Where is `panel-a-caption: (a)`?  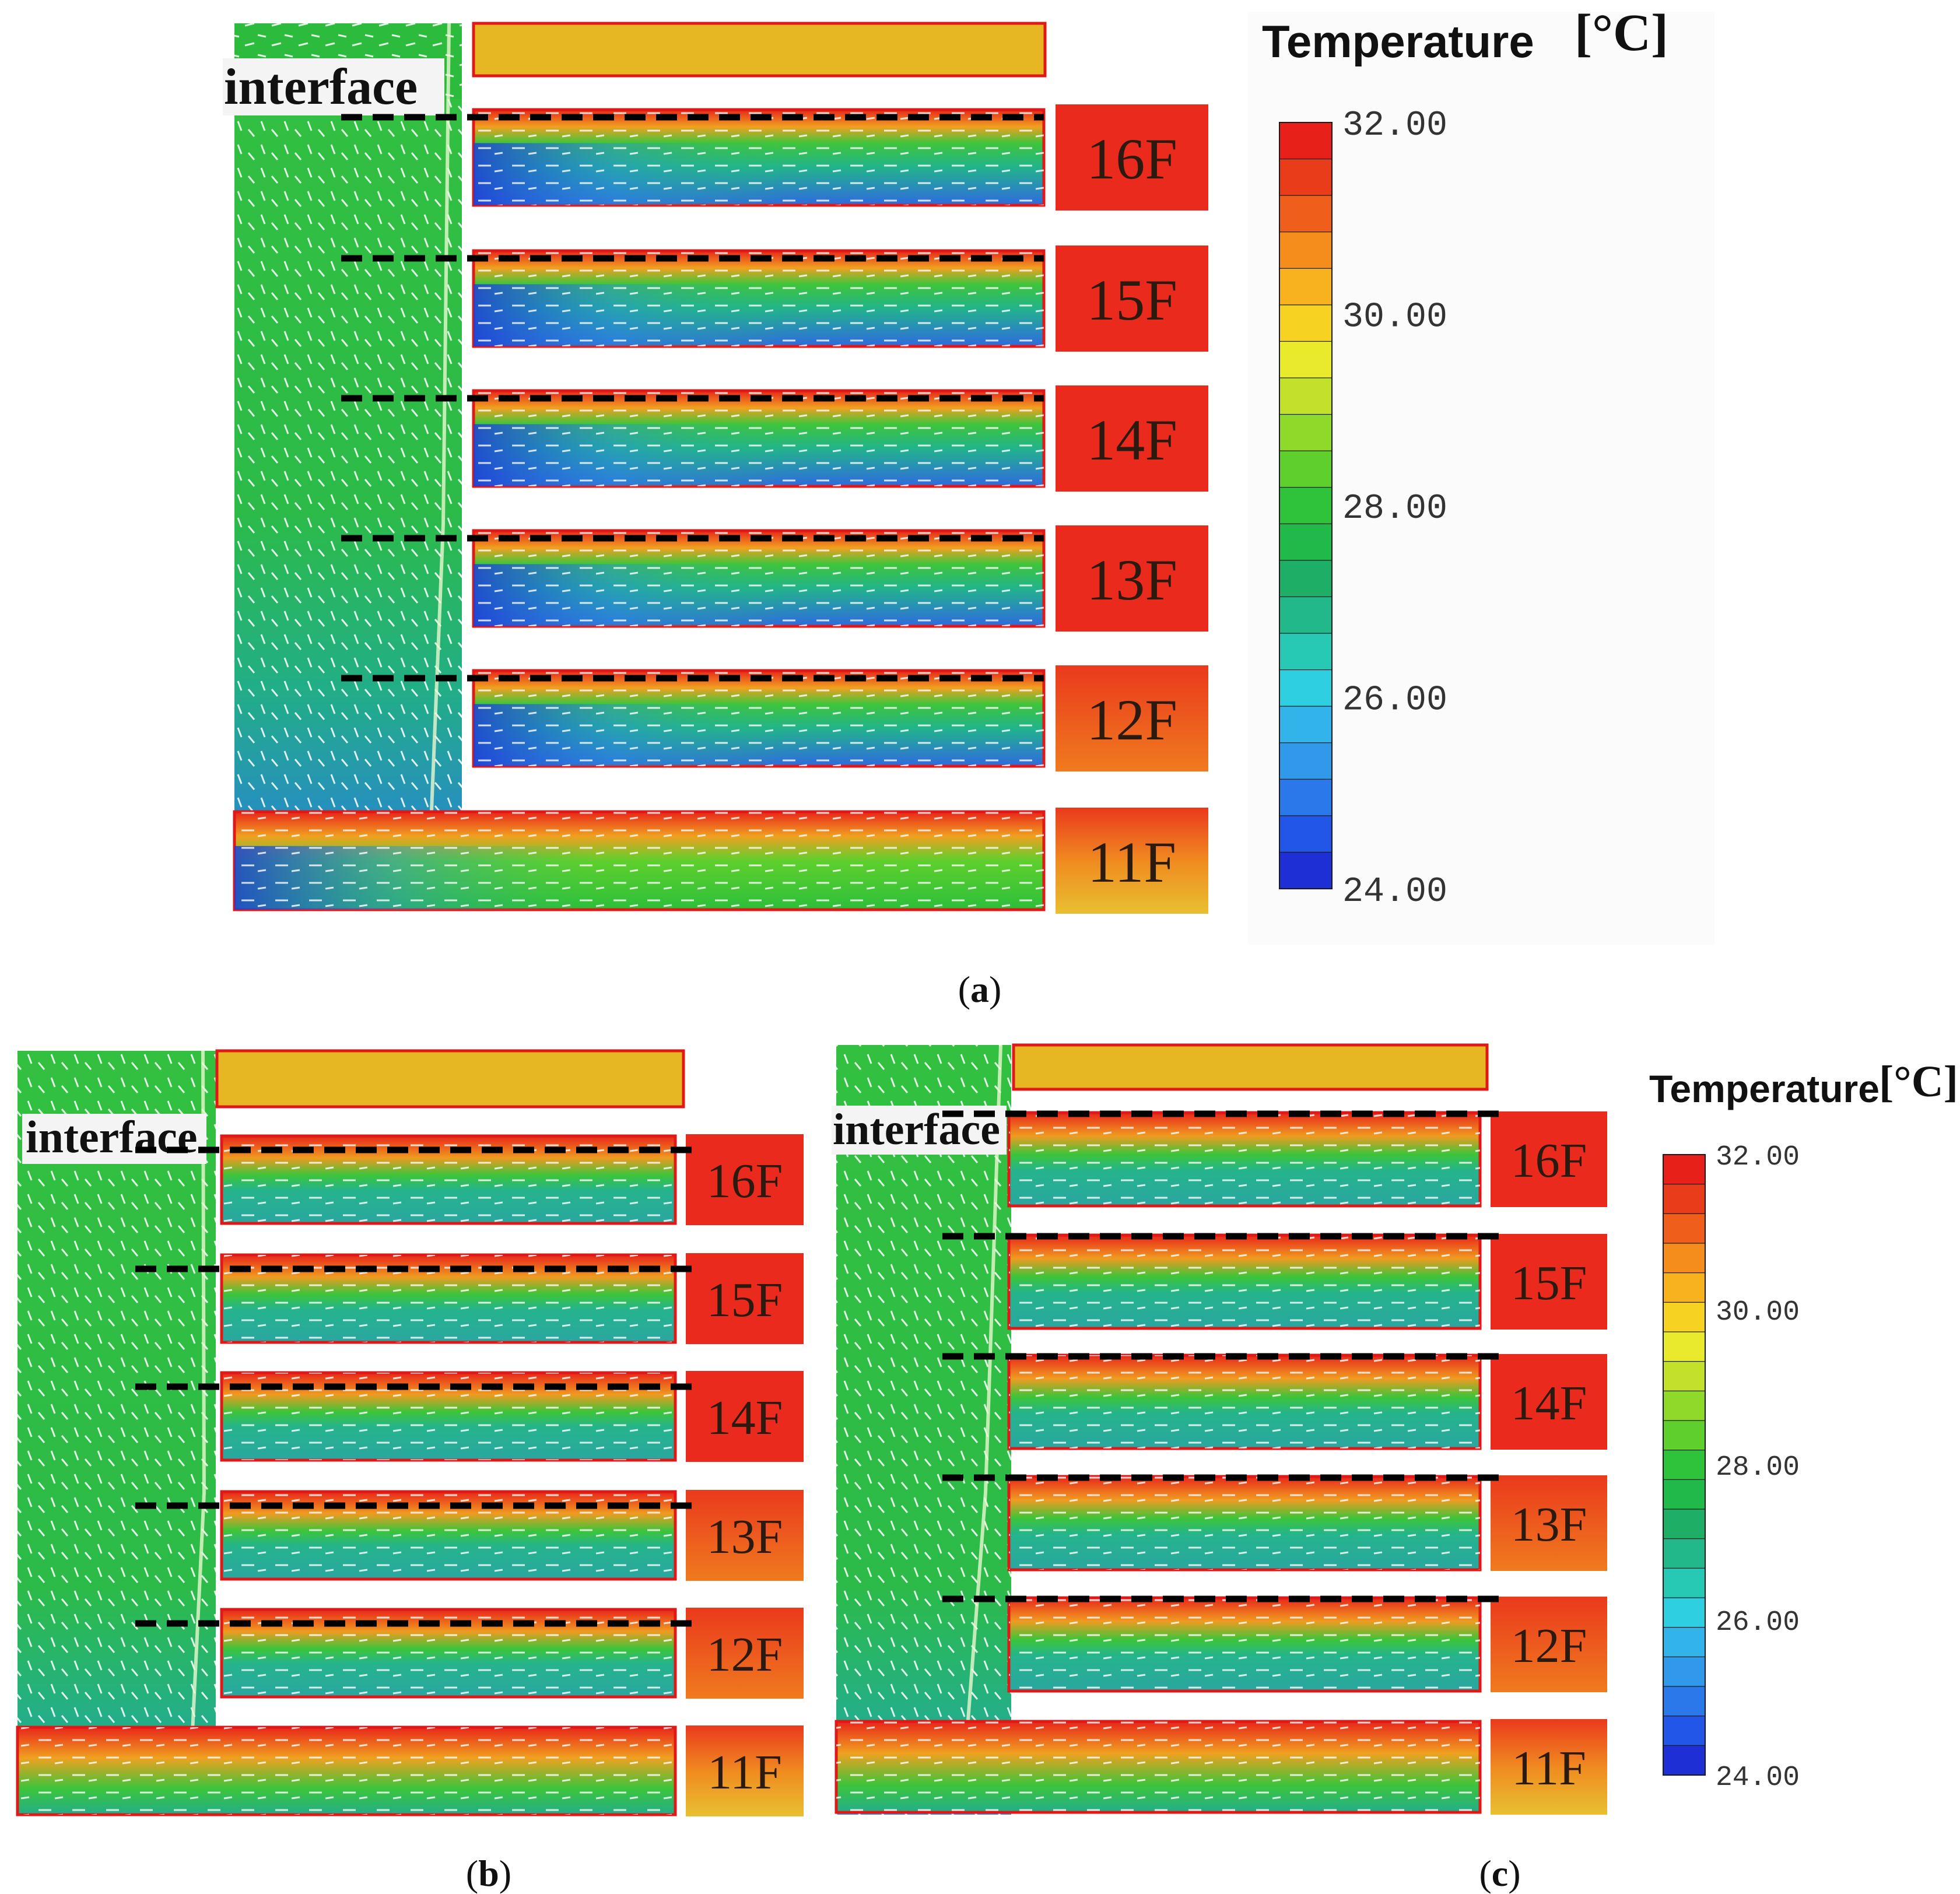
panel-a-caption: (a) is located at coordinates (980, 989).